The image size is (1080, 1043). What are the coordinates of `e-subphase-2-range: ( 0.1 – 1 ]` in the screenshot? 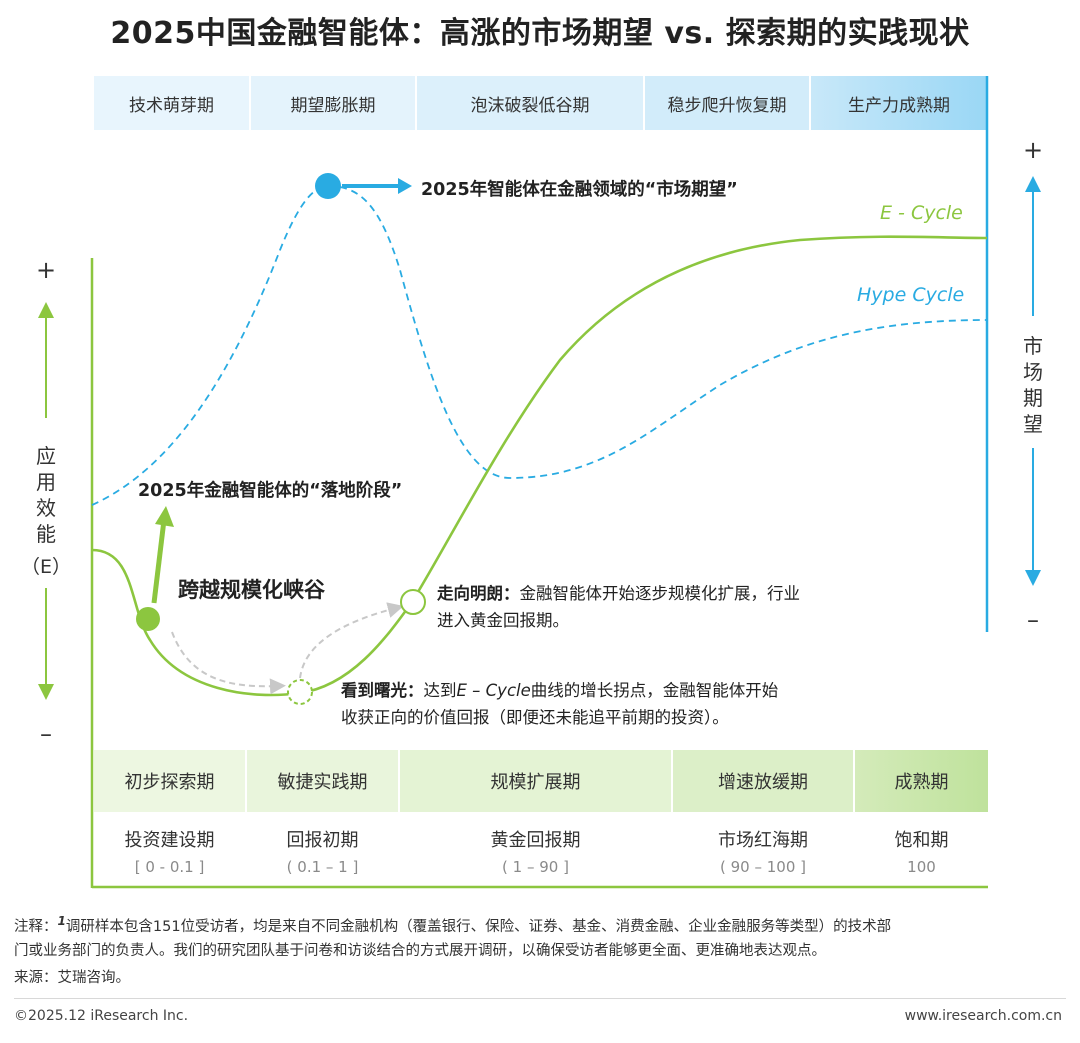 It's located at (322, 867).